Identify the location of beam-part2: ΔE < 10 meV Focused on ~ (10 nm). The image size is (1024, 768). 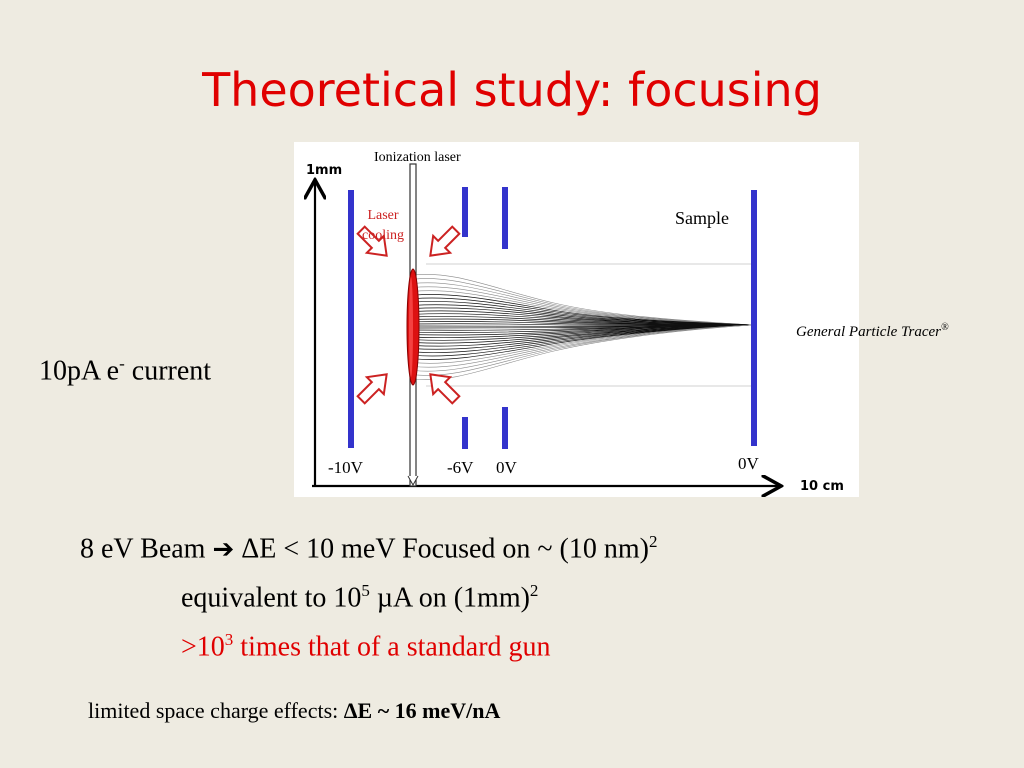
(441, 549).